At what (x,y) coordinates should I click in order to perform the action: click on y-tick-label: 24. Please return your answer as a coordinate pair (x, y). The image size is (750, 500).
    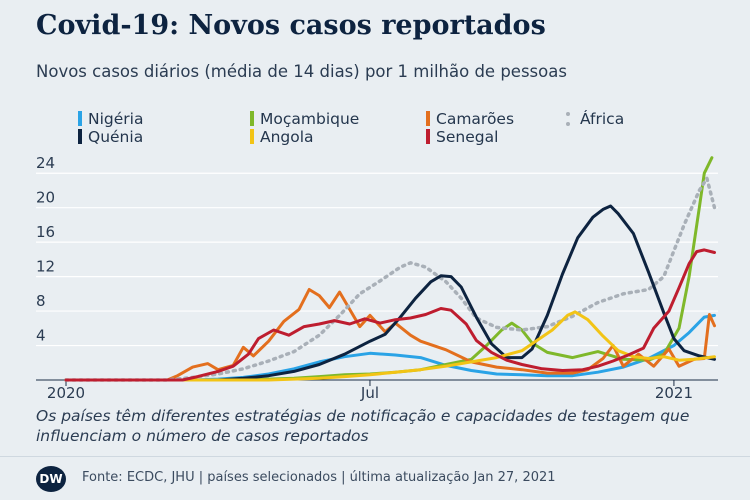
    Looking at the image, I should click on (45, 163).